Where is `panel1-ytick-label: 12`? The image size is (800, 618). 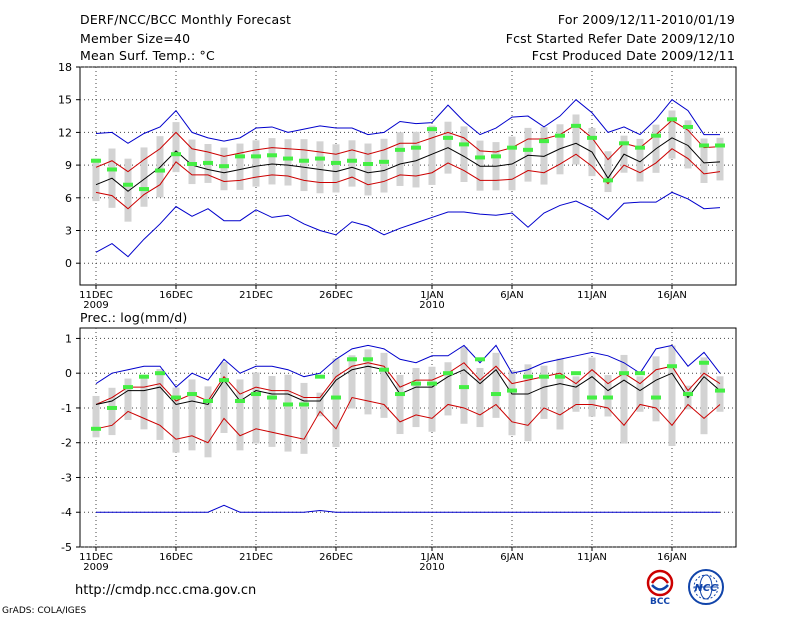
panel1-ytick-label: 12 is located at coordinates (65, 132).